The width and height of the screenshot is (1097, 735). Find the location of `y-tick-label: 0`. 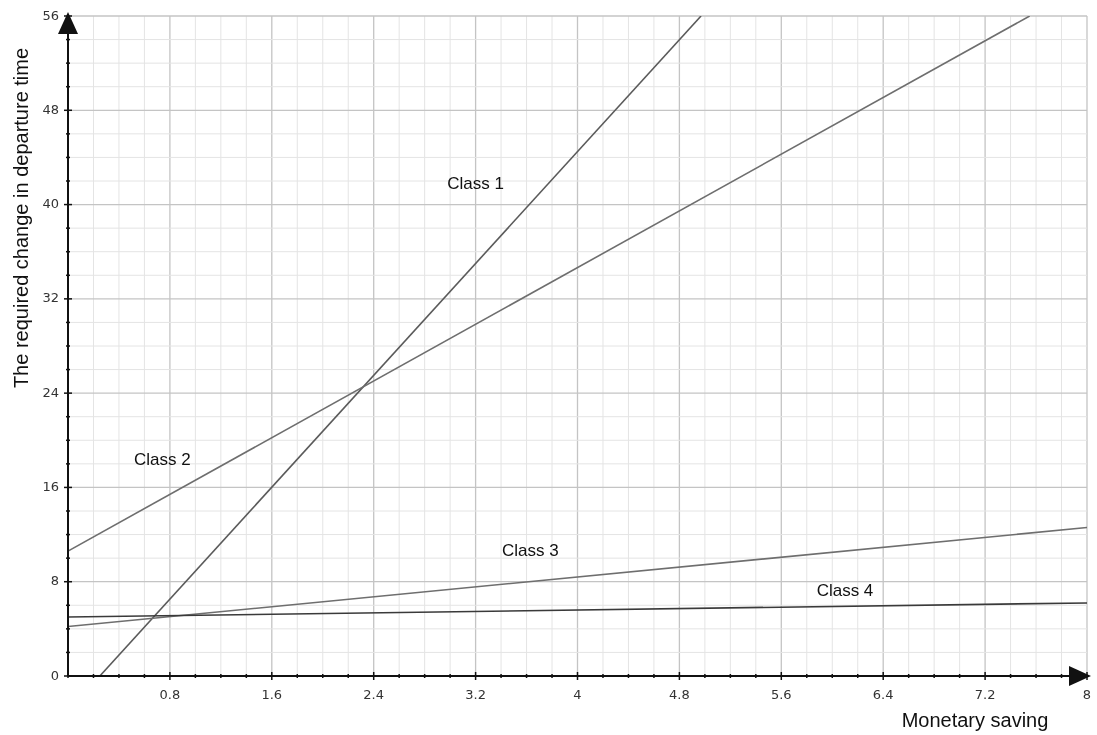

y-tick-label: 0 is located at coordinates (54, 675).